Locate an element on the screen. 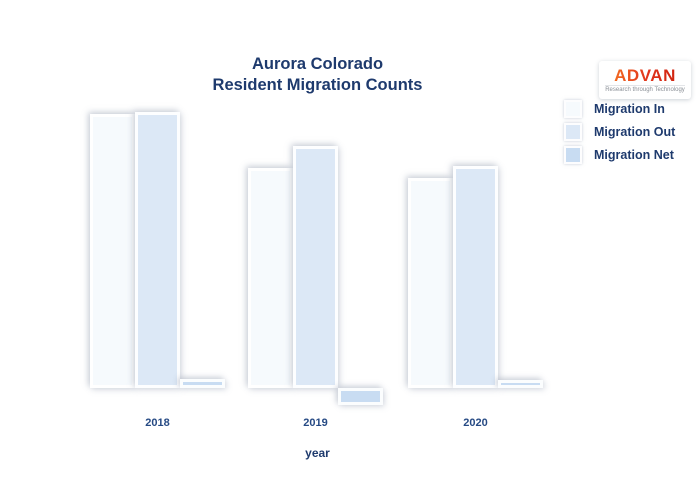  x-tick-label-2019: 2019 is located at coordinates (315, 423).